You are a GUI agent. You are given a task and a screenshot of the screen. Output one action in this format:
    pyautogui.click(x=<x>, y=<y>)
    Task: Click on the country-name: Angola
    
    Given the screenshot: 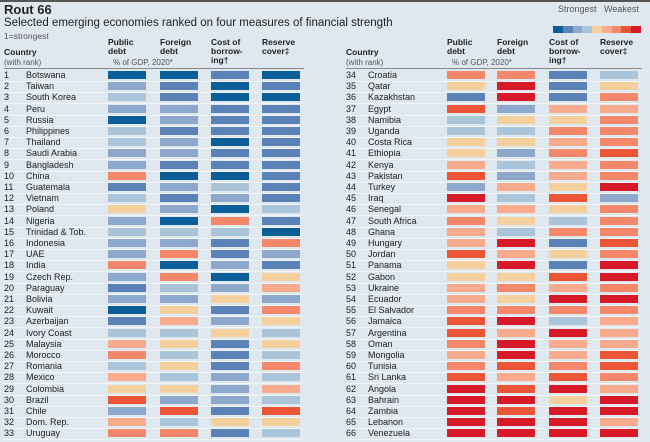 What is the action you would take?
    pyautogui.click(x=382, y=388)
    